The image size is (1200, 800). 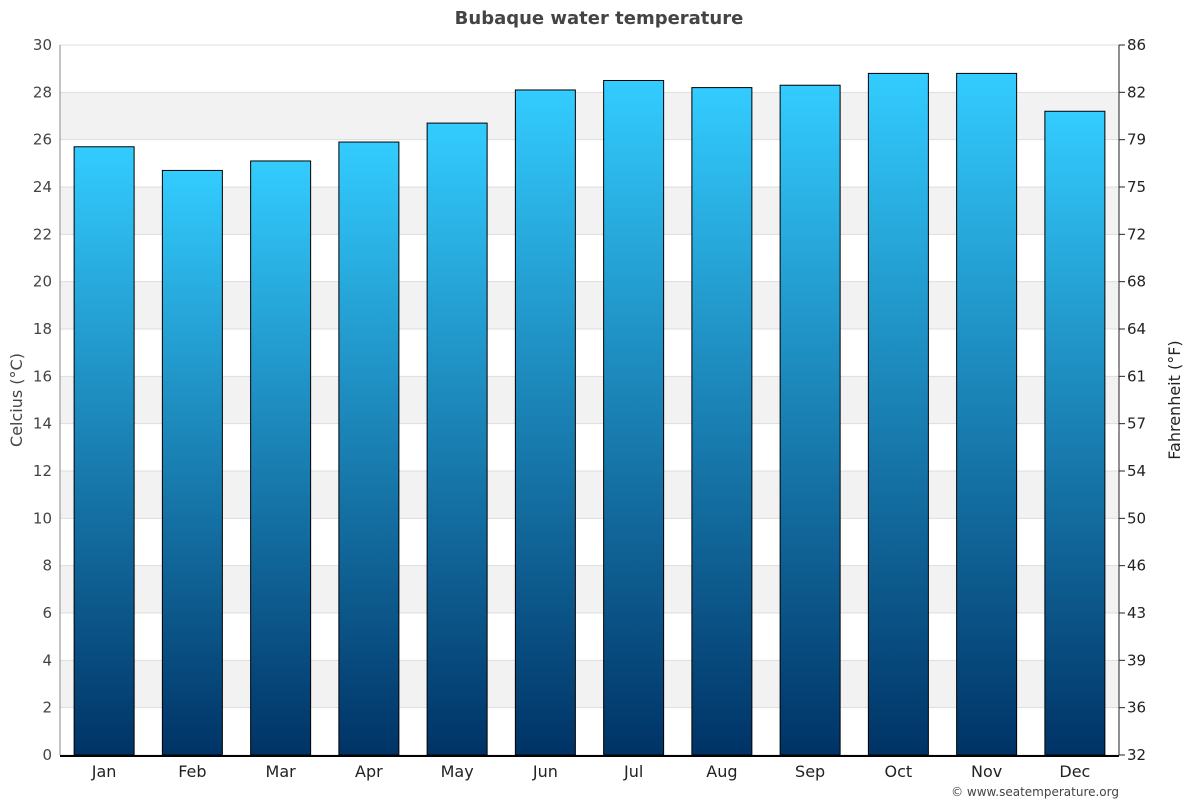 I want to click on x-tick-label: May, so click(x=457, y=771).